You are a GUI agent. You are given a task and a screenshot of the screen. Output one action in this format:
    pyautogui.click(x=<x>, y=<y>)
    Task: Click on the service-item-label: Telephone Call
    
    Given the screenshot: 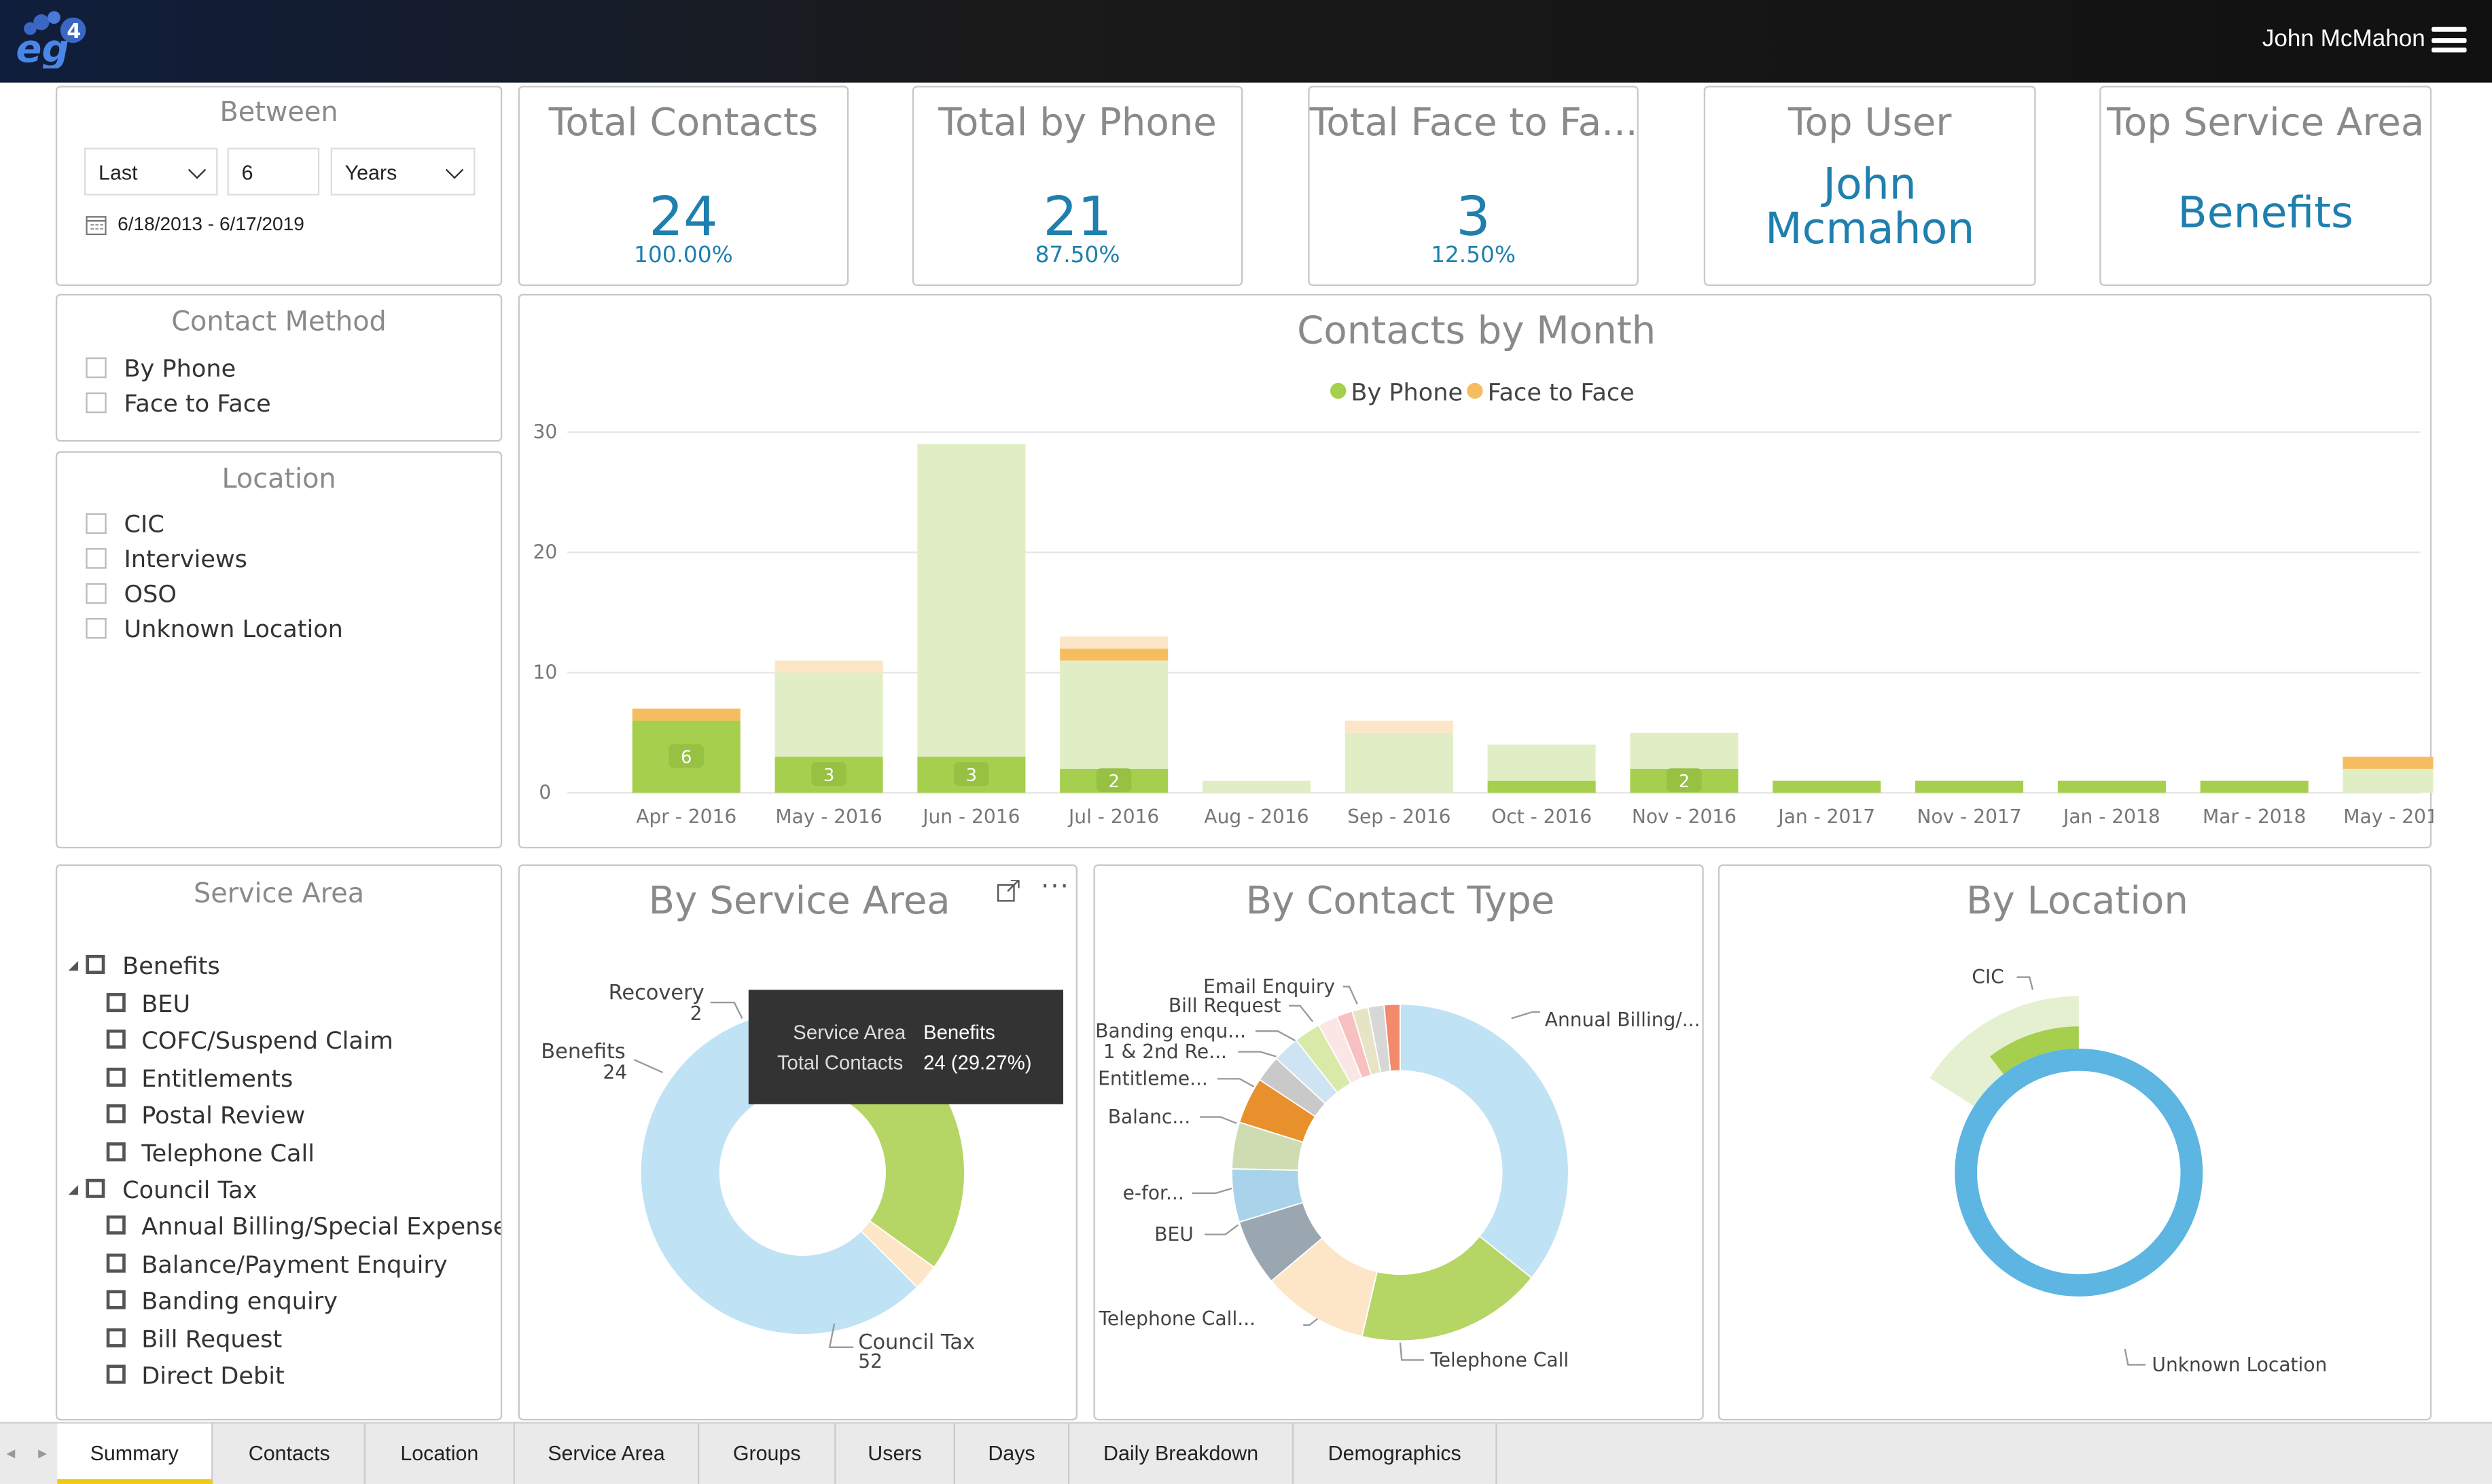 What is the action you would take?
    pyautogui.click(x=228, y=1153)
    